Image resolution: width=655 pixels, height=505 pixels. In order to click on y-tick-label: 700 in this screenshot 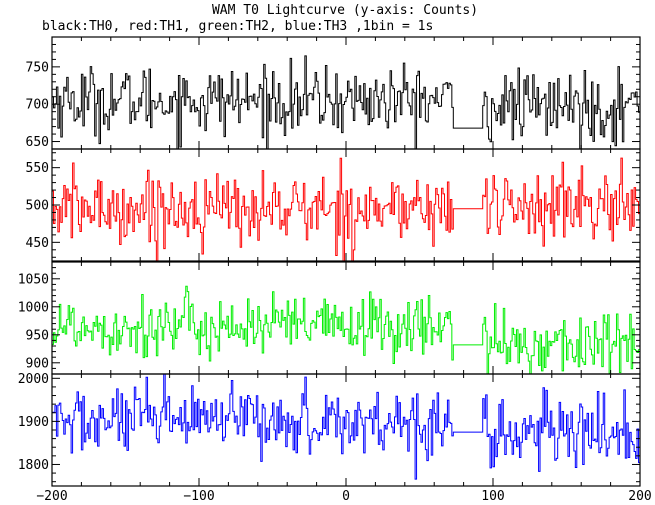, I will do `click(37, 105)`.